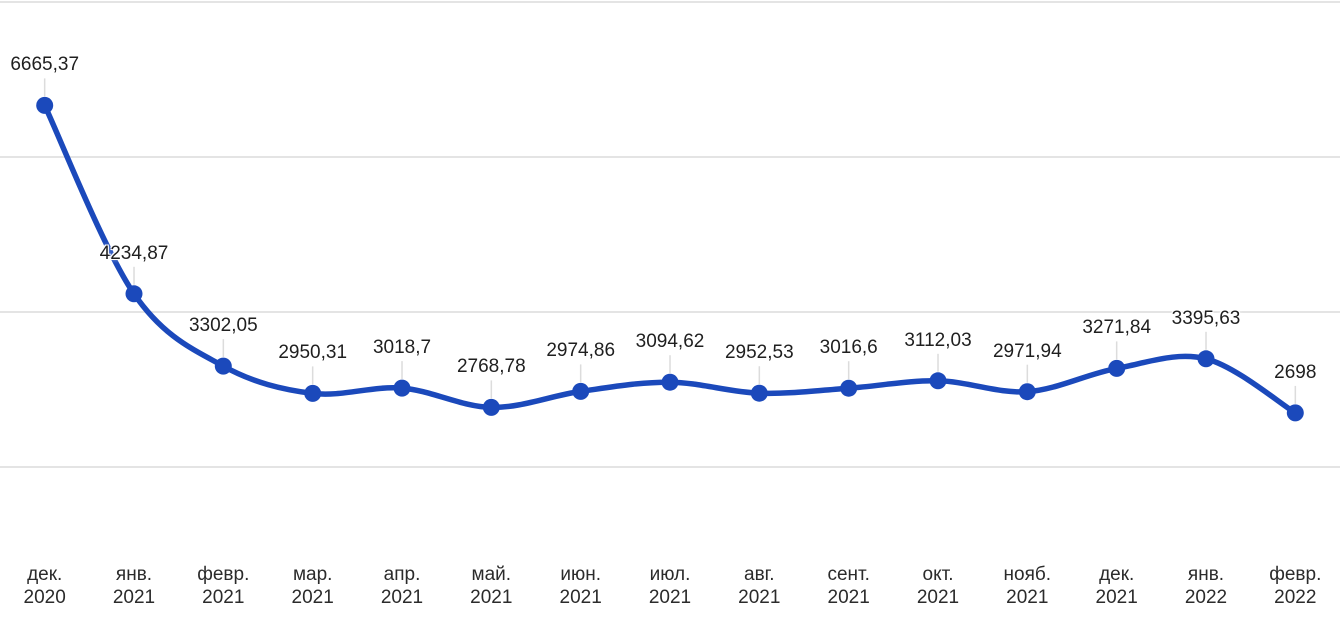  Describe the element at coordinates (313, 586) in the screenshot. I see `x-axis-label: мар. 2021` at that location.